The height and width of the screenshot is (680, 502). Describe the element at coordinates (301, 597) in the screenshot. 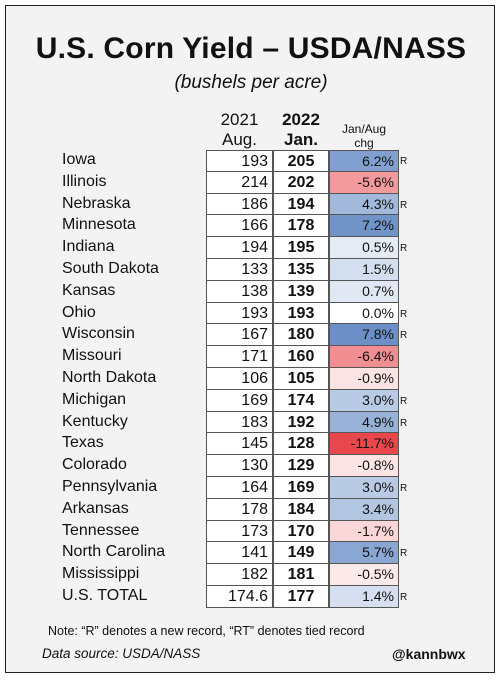

I see `yield-2022-cell: 177` at that location.